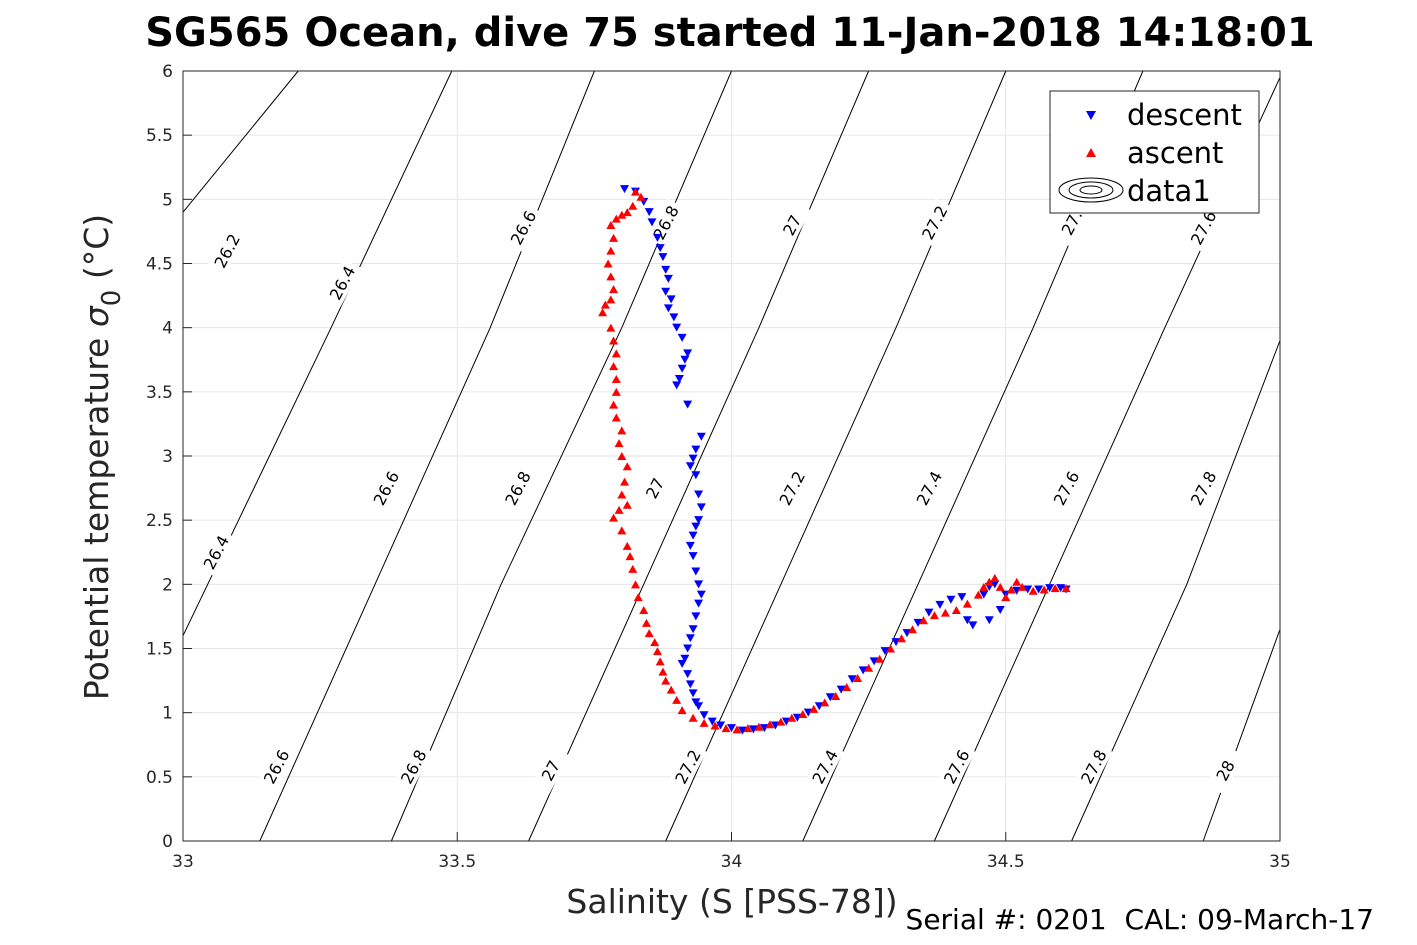 This screenshot has width=1417, height=945. Describe the element at coordinates (1280, 862) in the screenshot. I see `x-tick-label: 35` at that location.